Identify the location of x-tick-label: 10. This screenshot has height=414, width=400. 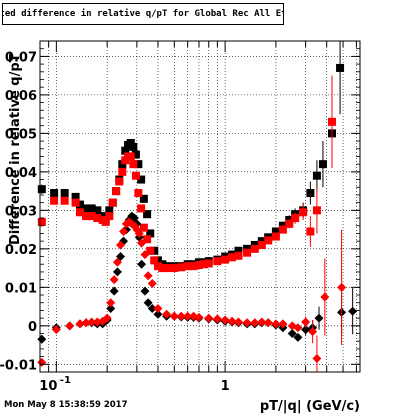
(48, 386).